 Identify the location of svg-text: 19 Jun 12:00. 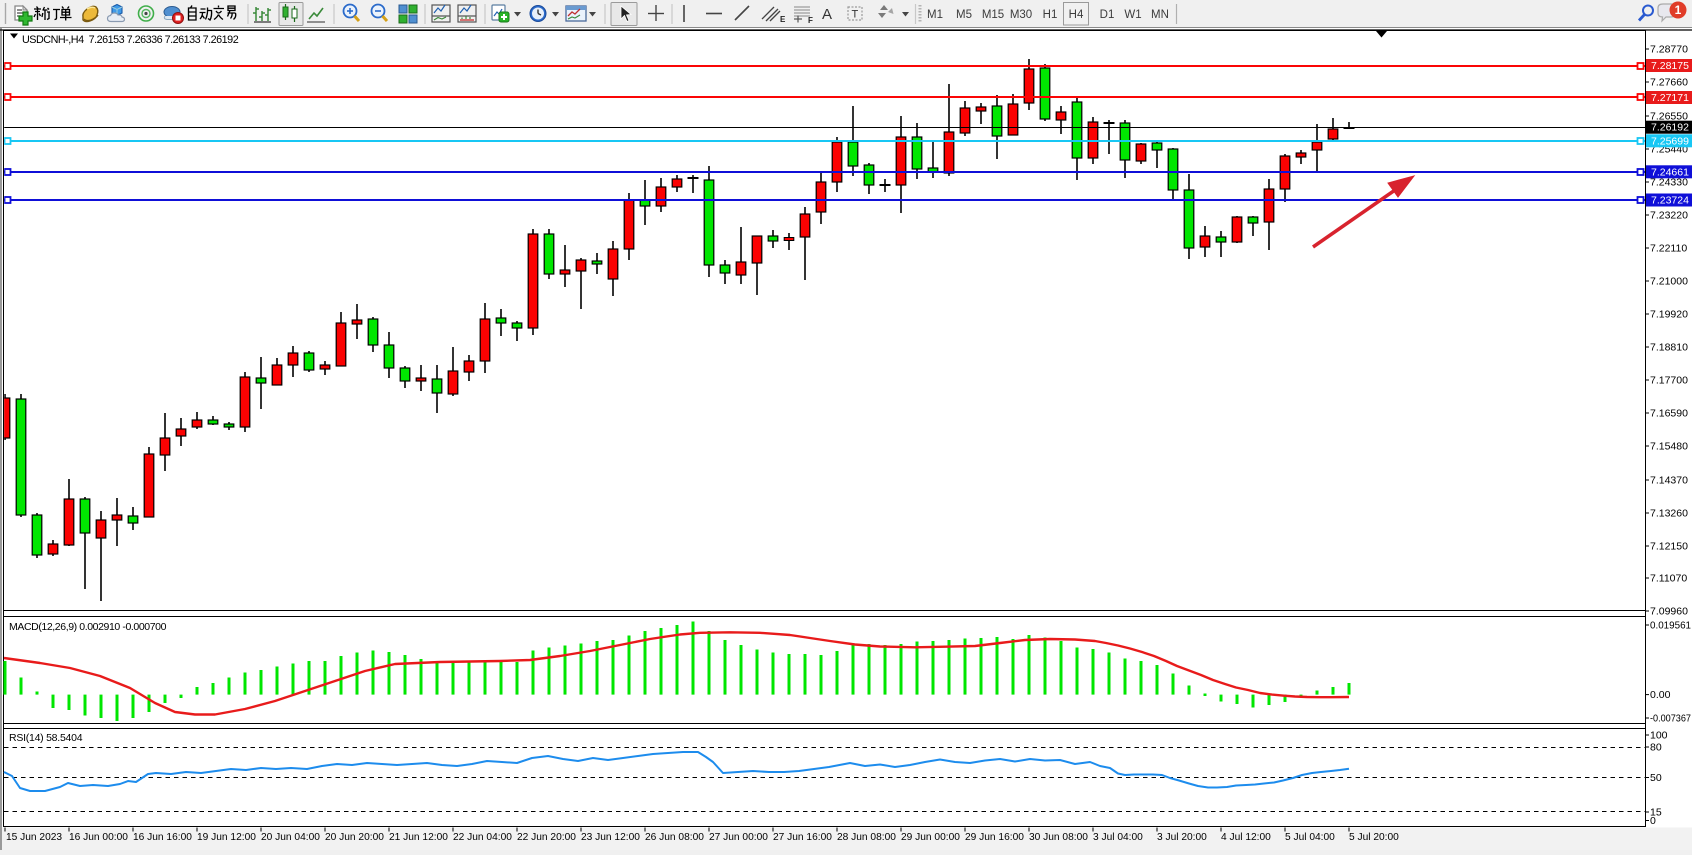
(226, 837).